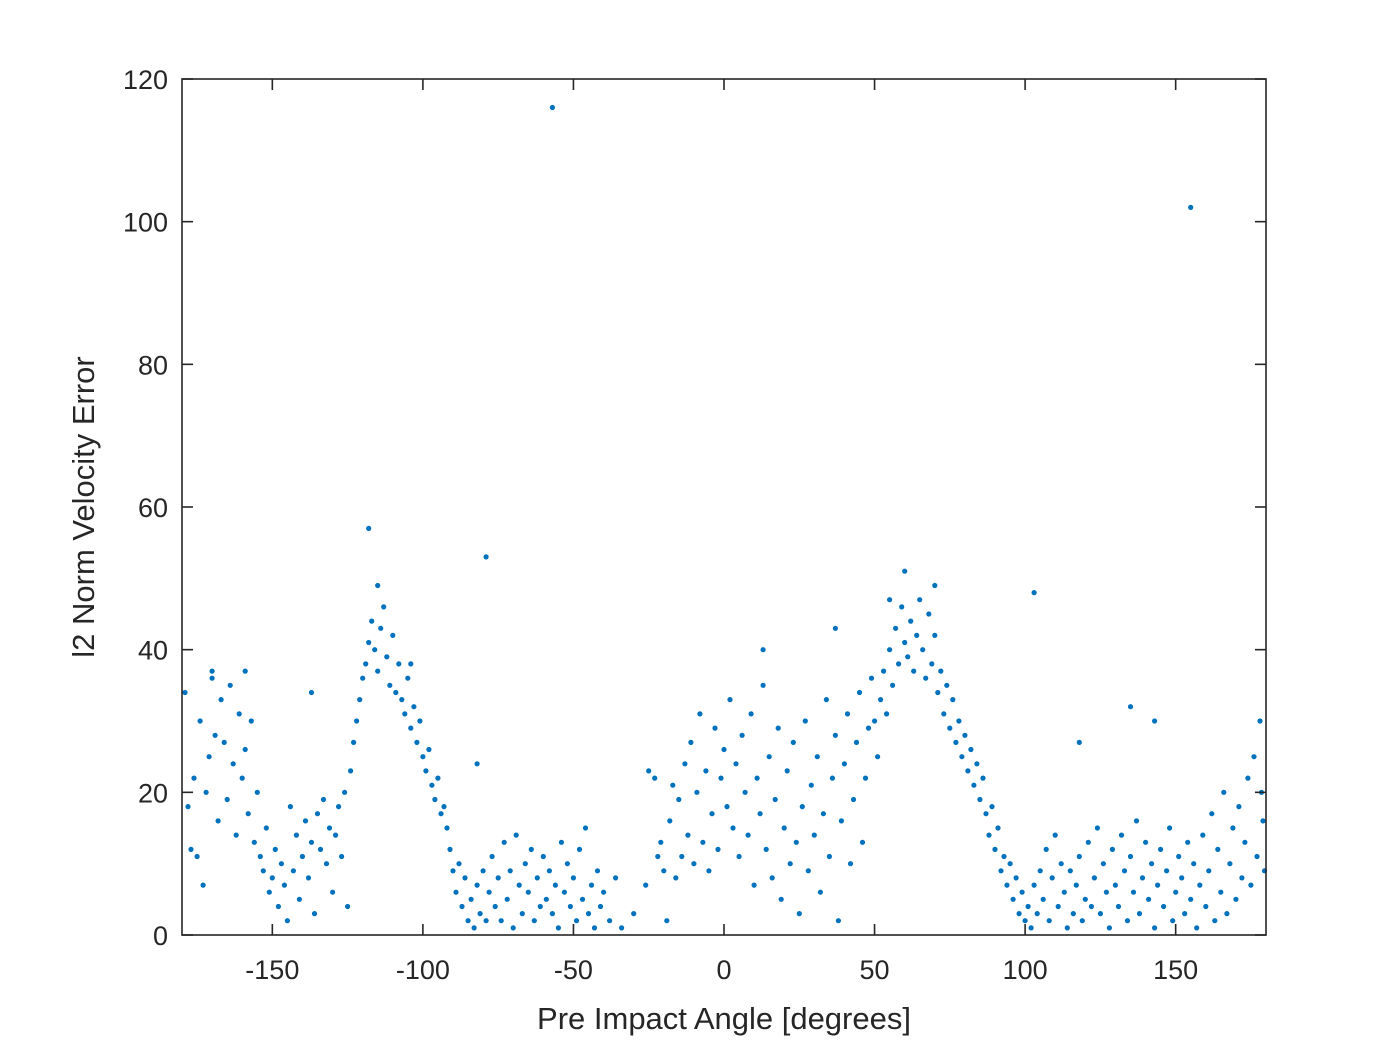 This screenshot has height=1050, width=1400. Describe the element at coordinates (272, 970) in the screenshot. I see `x-tick-label: -150` at that location.